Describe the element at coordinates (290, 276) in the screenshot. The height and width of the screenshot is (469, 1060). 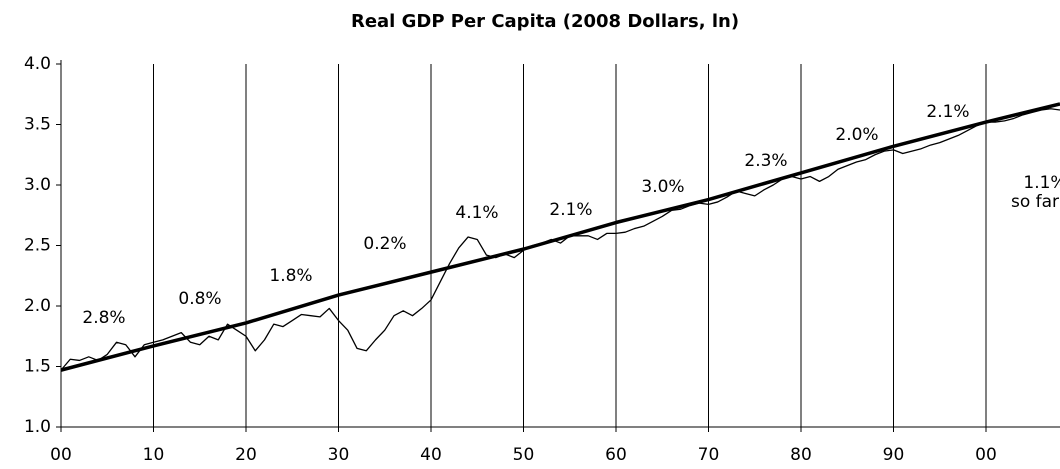
I see `annotation: 1.8%` at that location.